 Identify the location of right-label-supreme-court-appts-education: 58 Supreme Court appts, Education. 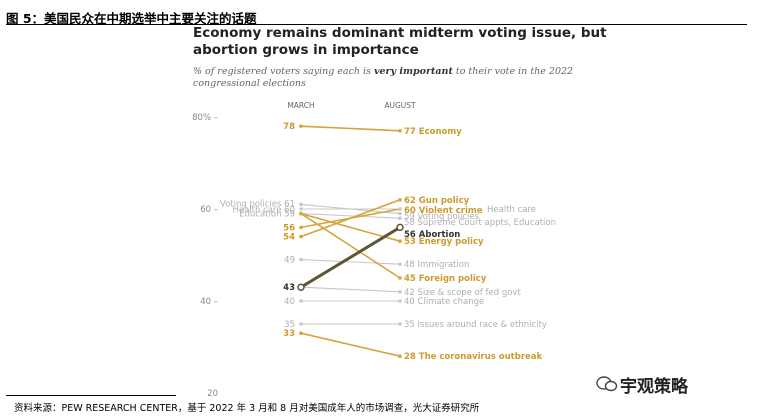
(480, 223).